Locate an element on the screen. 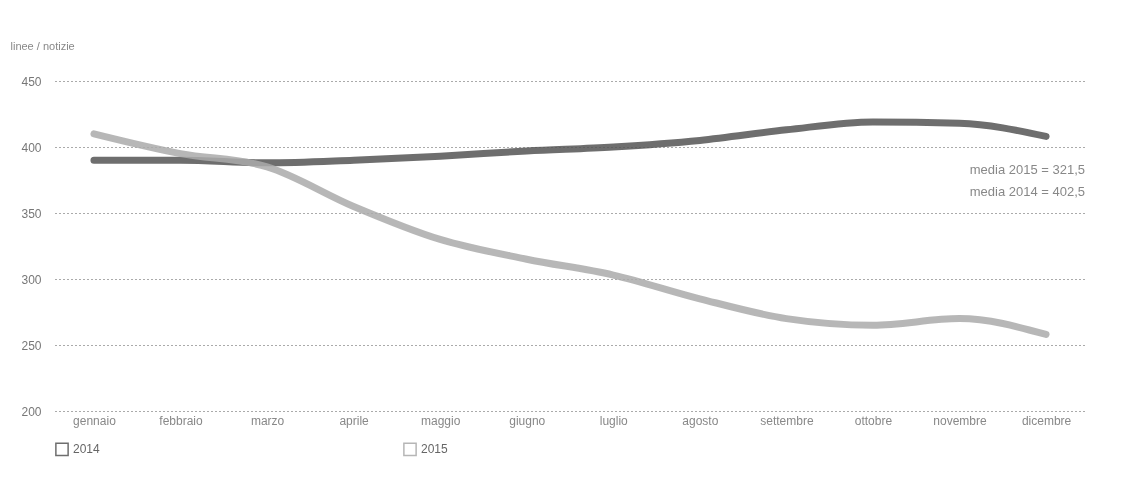 The width and height of the screenshot is (1123, 501). x-tick-label: gennaio is located at coordinates (95, 420).